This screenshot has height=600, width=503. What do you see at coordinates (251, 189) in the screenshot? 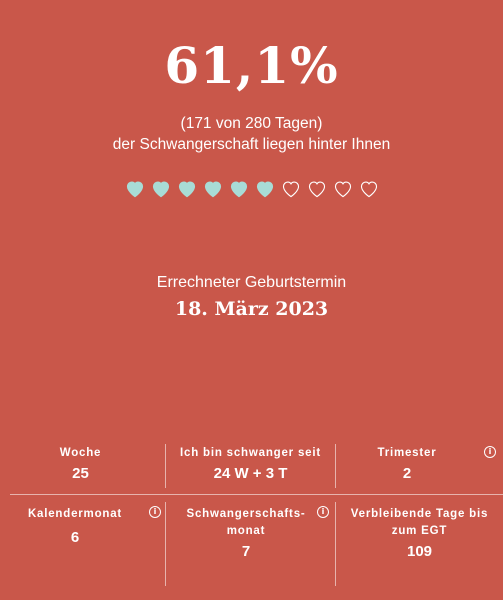
I see `hearts-progress` at bounding box center [251, 189].